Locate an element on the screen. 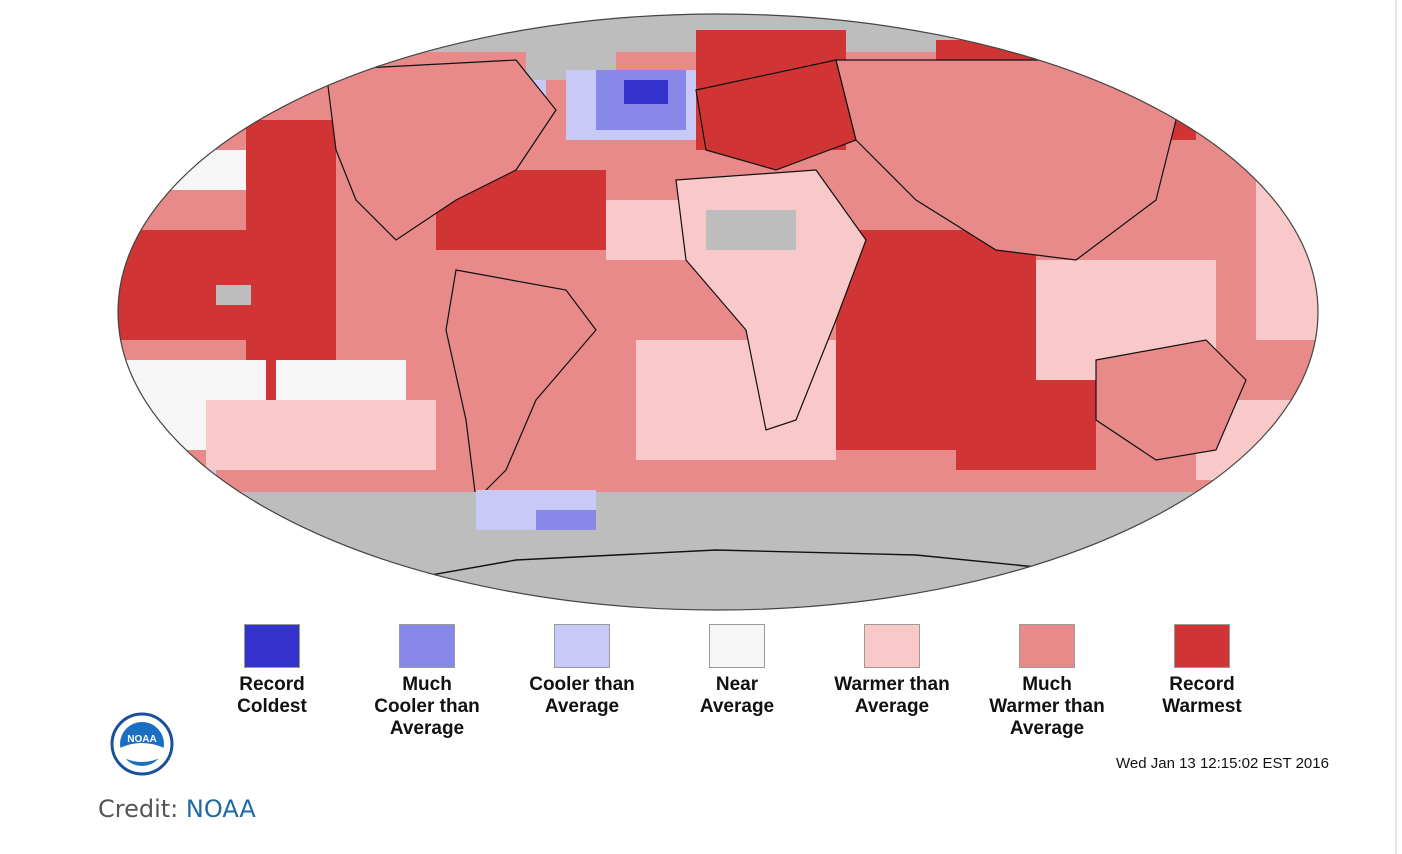  legend-item: Near Average is located at coordinates (737, 671).